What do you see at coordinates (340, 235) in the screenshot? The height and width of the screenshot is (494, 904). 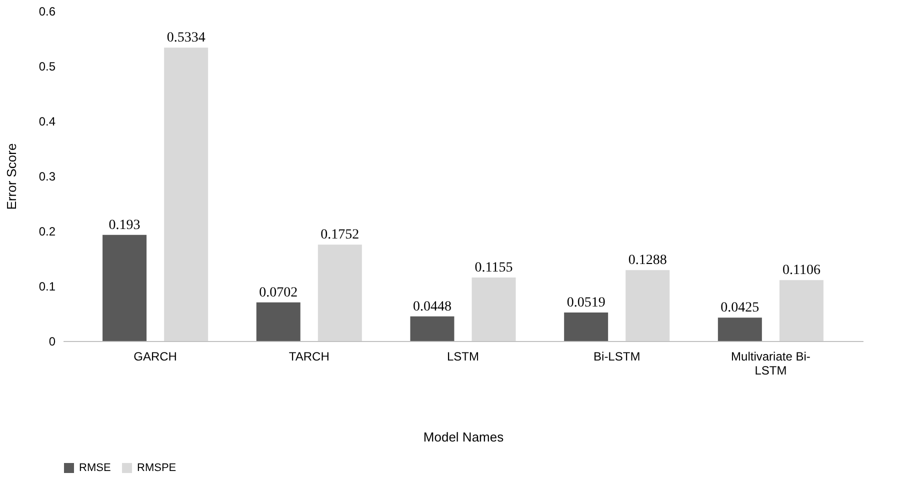 I see `data-label: 0.1752` at bounding box center [340, 235].